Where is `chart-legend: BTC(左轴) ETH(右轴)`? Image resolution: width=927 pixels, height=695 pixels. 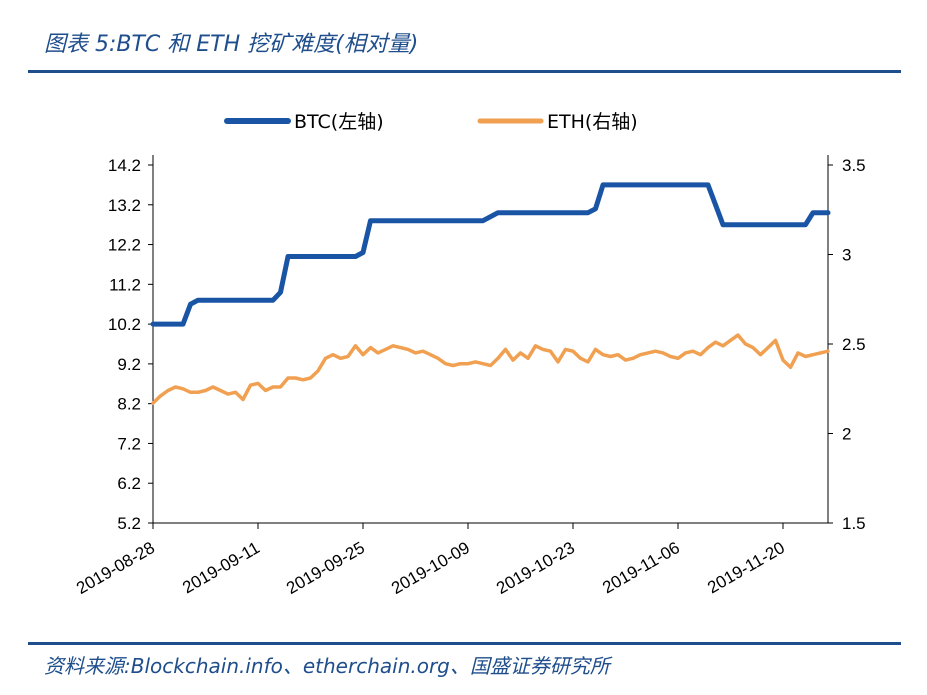
chart-legend: BTC(左轴) ETH(右轴) is located at coordinates (431, 122).